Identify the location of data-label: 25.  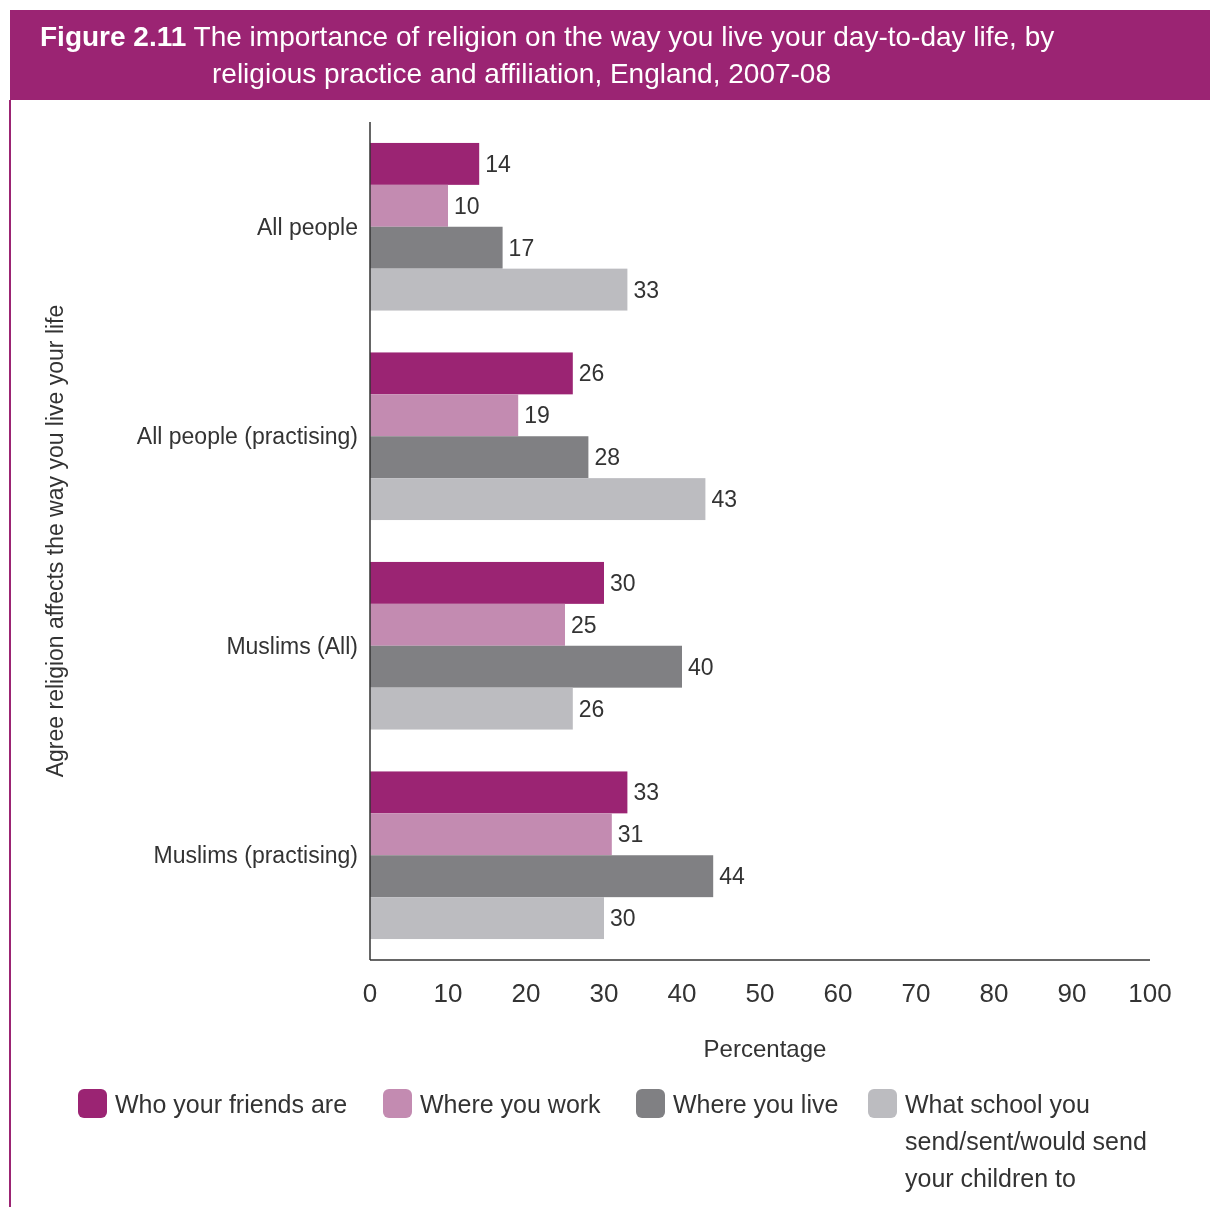
(584, 624).